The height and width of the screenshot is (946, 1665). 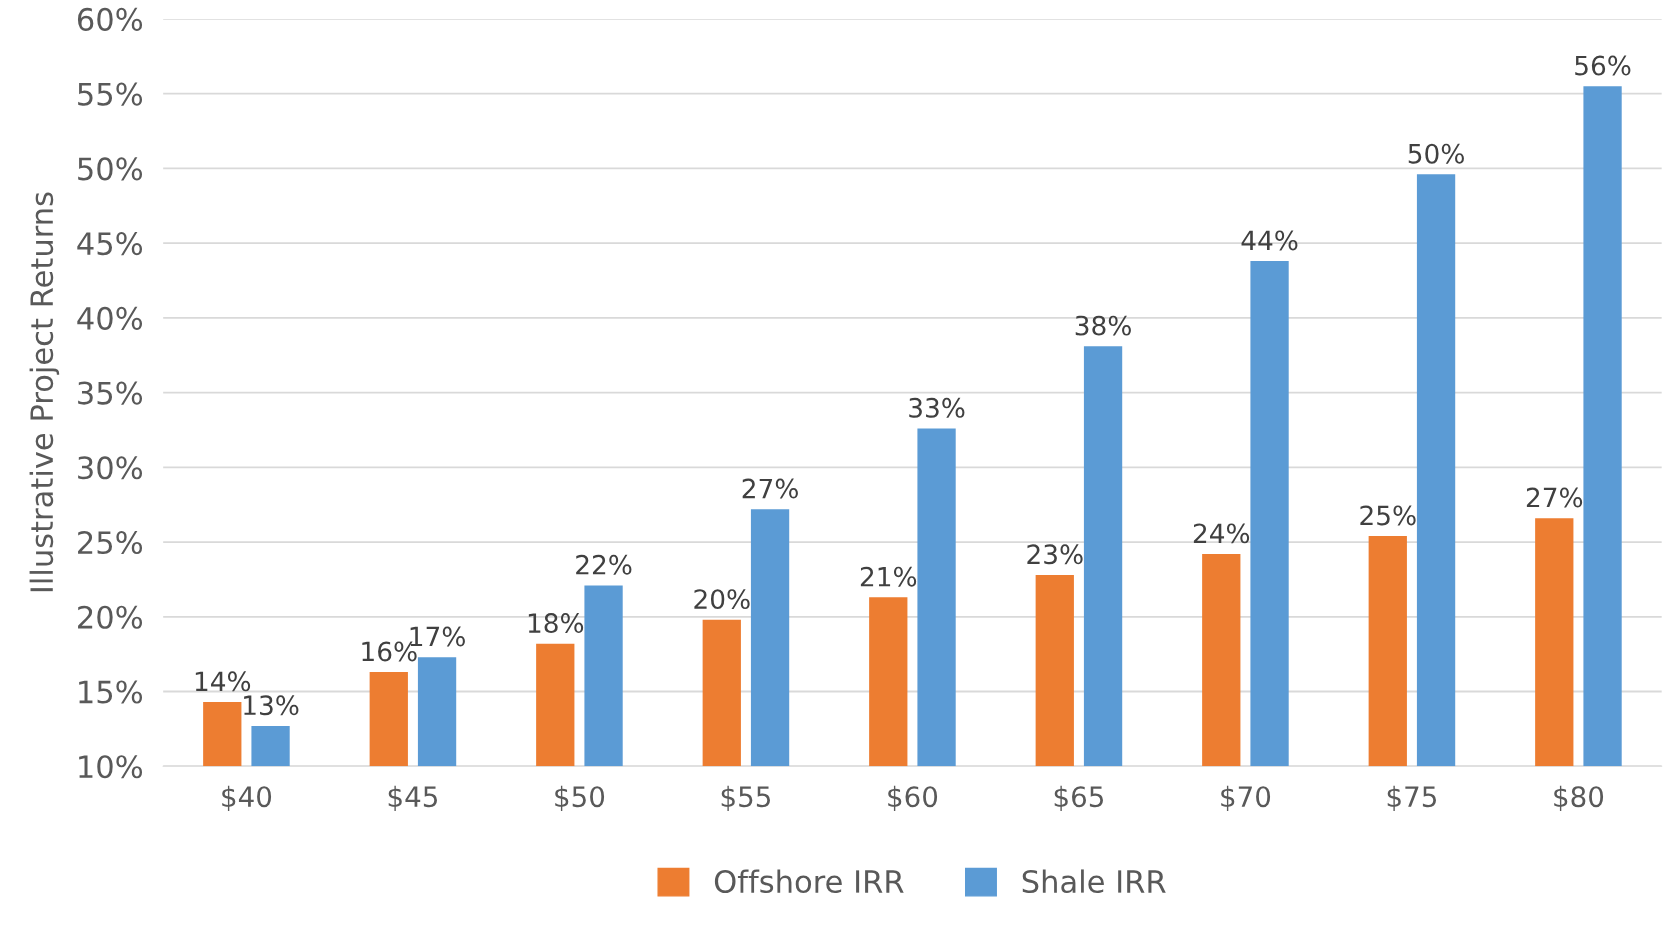 What do you see at coordinates (604, 564) in the screenshot?
I see `data-label: 22%` at bounding box center [604, 564].